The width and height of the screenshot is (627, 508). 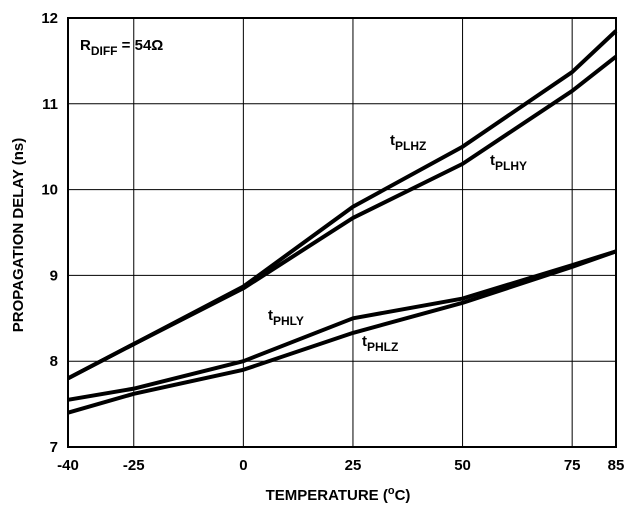 What do you see at coordinates (462, 465) in the screenshot?
I see `x-tick-label: 50` at bounding box center [462, 465].